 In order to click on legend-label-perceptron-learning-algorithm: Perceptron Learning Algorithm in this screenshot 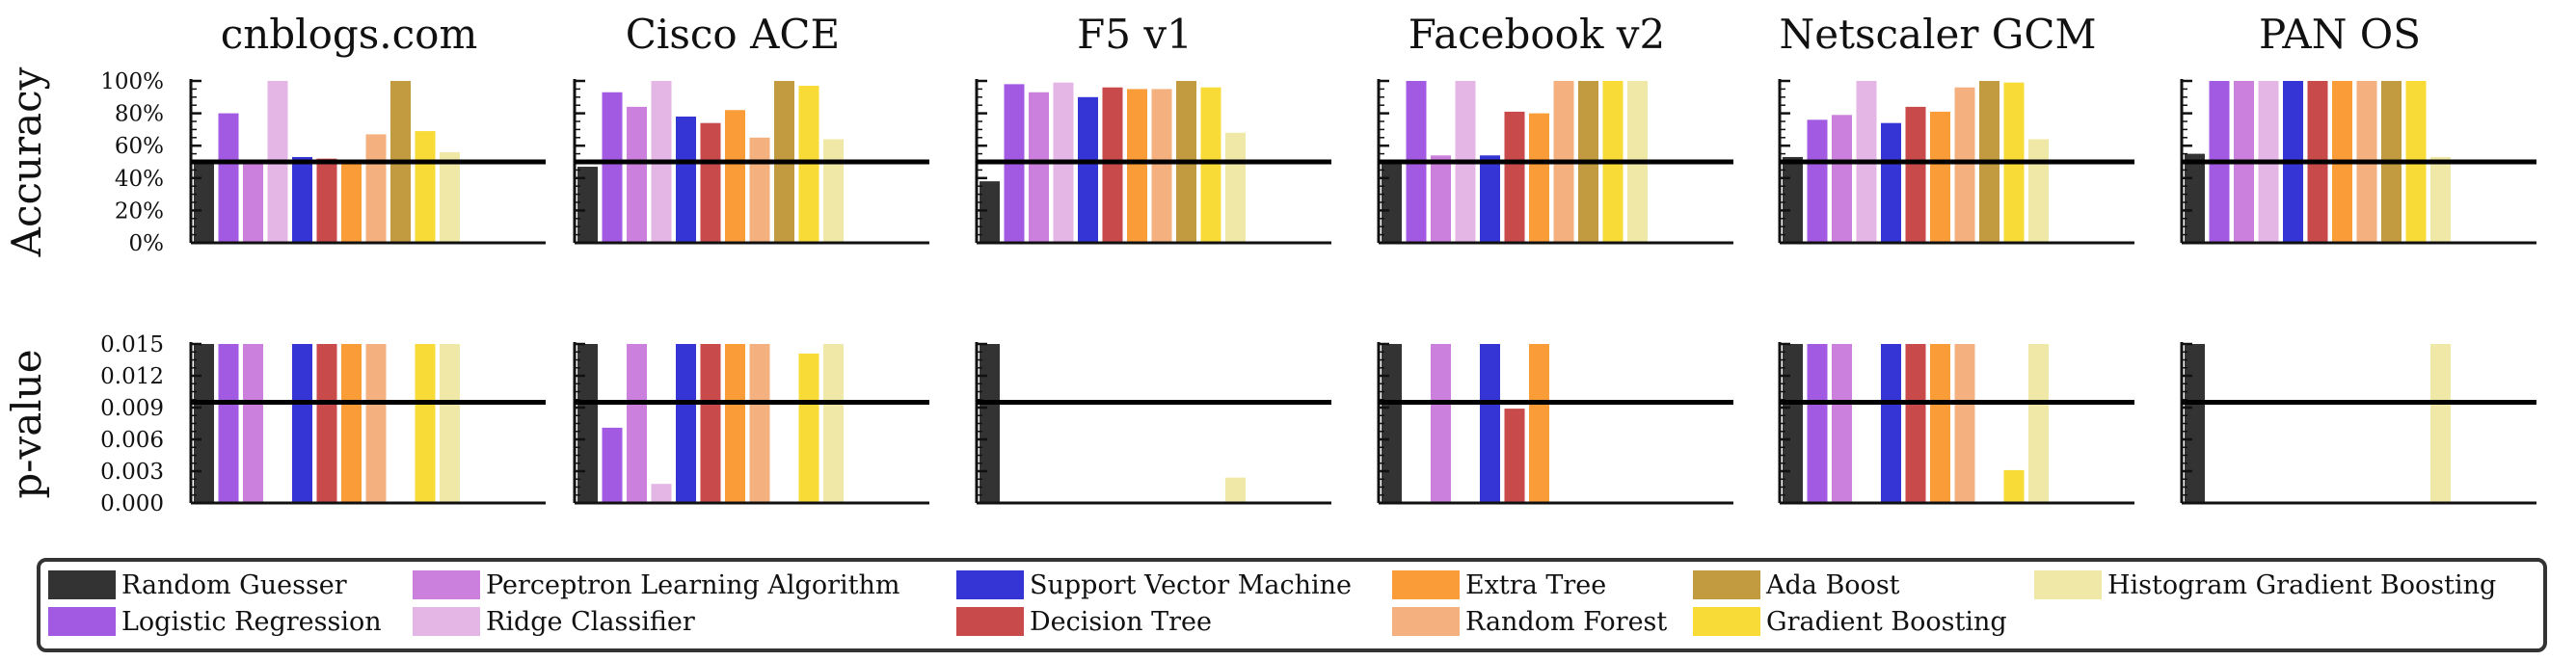, I will do `click(692, 585)`.